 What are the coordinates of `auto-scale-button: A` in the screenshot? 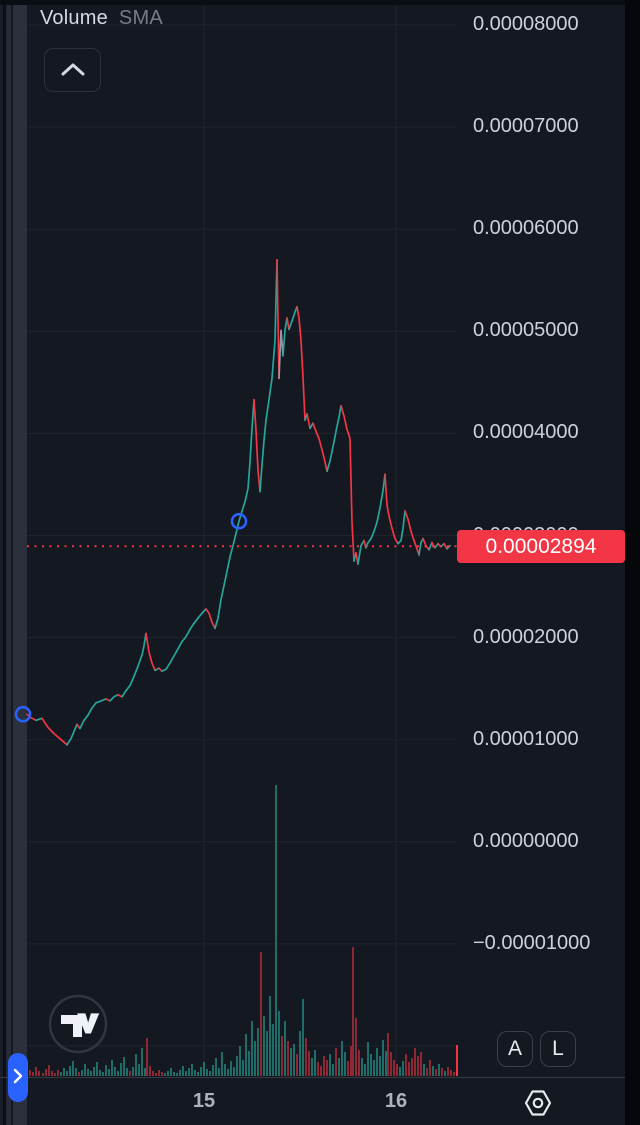 It's located at (515, 1049).